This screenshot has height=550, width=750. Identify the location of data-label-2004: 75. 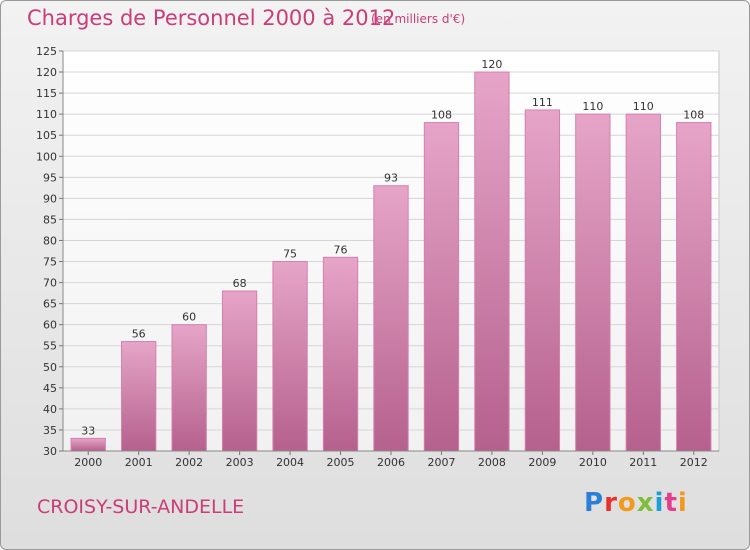
(290, 254).